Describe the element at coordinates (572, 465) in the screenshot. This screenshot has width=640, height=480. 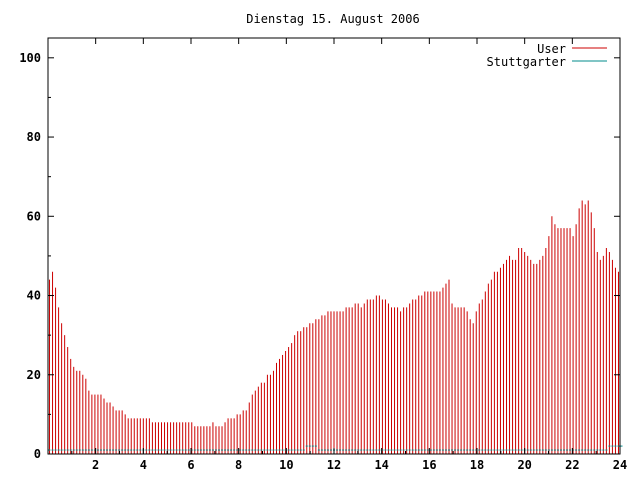
I see `x-tick-label: 22` at that location.